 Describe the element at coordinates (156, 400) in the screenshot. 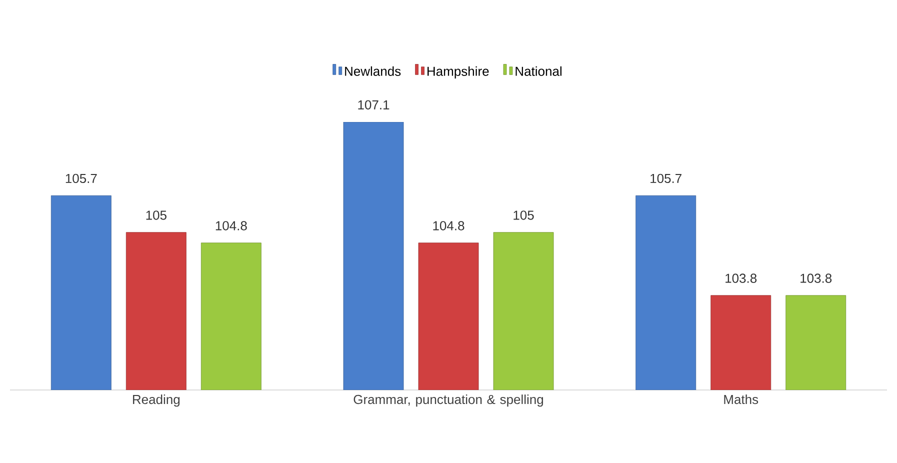

I see `x-tick-label: Reading` at that location.